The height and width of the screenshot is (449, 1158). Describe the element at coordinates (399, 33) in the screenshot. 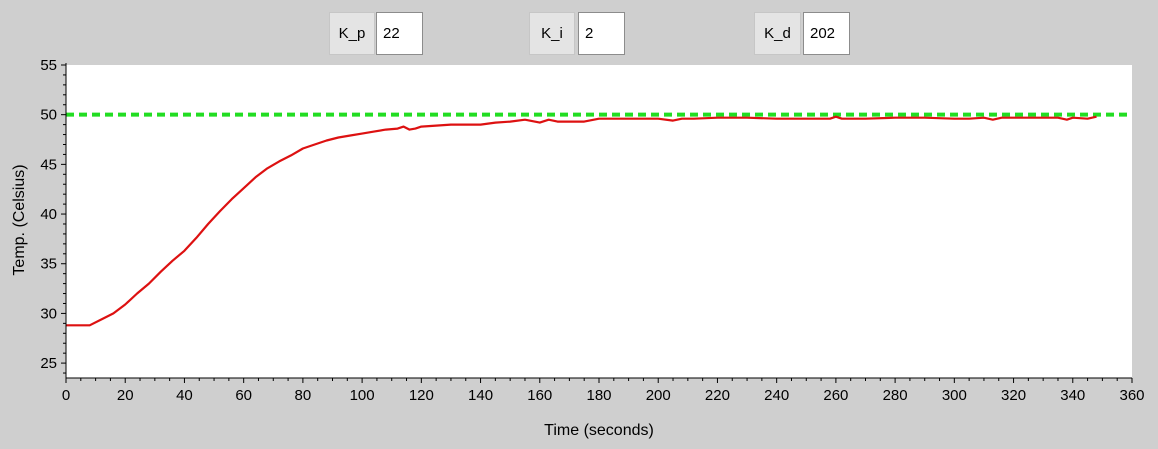

I see `kp-input` at that location.